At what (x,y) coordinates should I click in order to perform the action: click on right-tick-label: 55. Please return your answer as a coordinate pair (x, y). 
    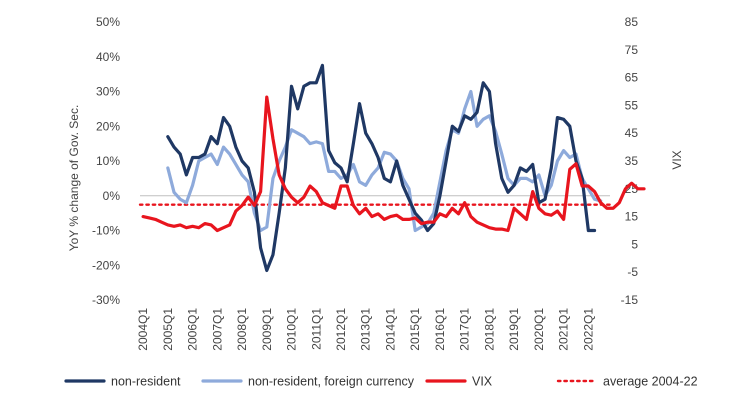
    Looking at the image, I should click on (632, 105).